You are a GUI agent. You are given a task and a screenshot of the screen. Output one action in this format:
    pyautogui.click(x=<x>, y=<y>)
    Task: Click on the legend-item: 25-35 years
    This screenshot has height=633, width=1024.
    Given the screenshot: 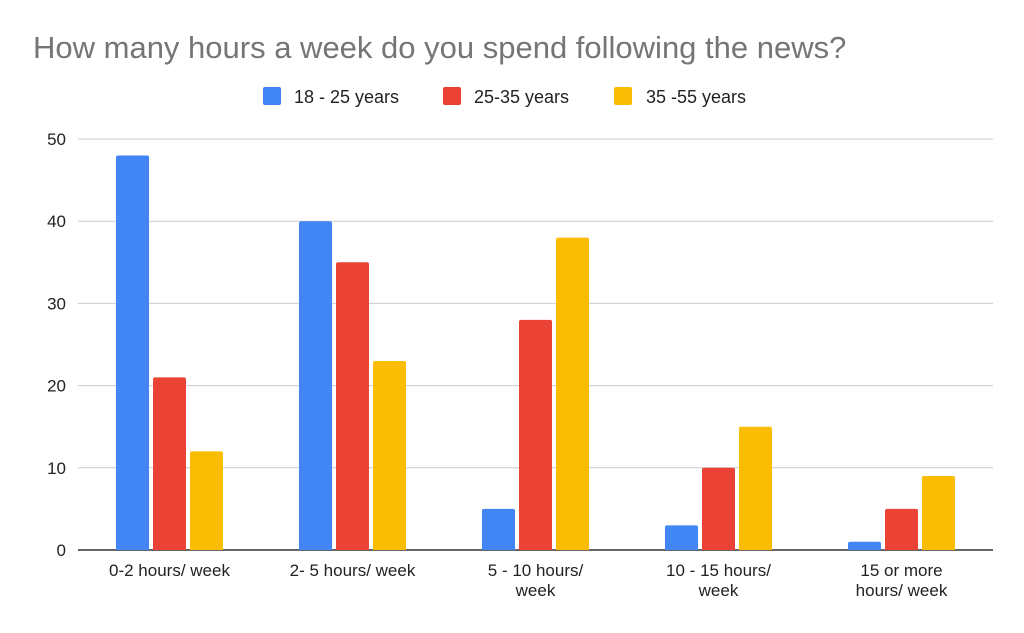 What is the action you would take?
    pyautogui.click(x=506, y=97)
    